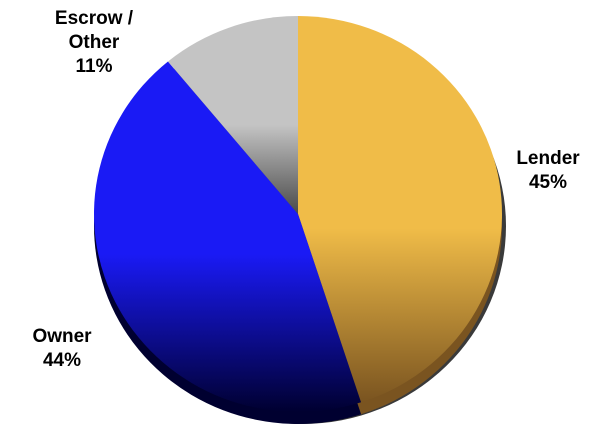 The width and height of the screenshot is (602, 430). Describe the element at coordinates (94, 66) in the screenshot. I see `slice-label-line: 11%` at that location.